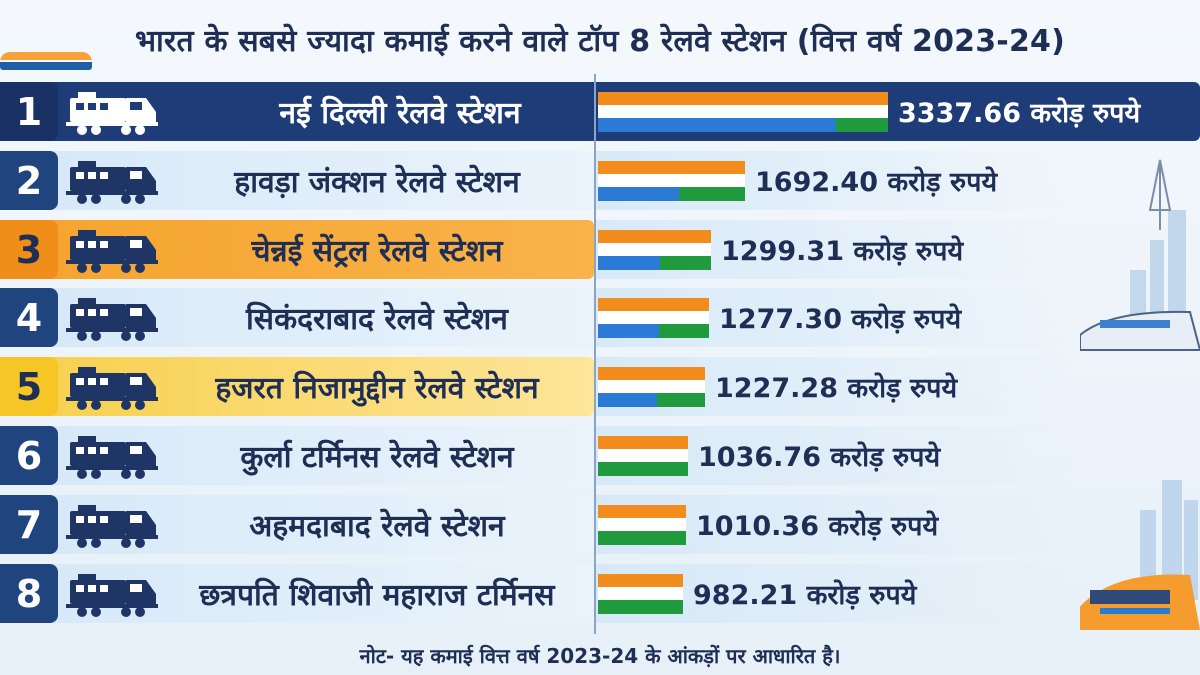 The image size is (1200, 675). I want to click on station-row: 6 कुर्ला टर्मिनस रेलवे स्टेशन, so click(297, 455).